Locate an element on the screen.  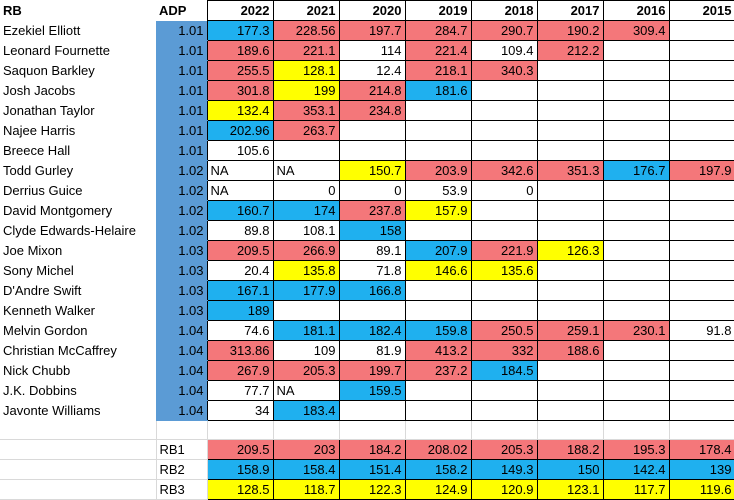
summary-value-cell: 188.2 is located at coordinates (570, 449).